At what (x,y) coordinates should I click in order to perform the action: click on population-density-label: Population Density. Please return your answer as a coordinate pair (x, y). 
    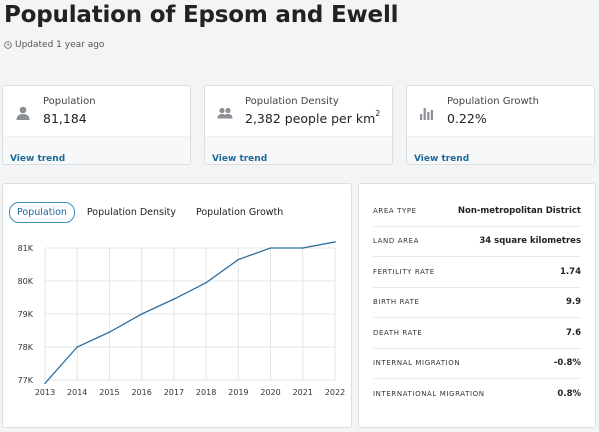
    Looking at the image, I should click on (292, 101).